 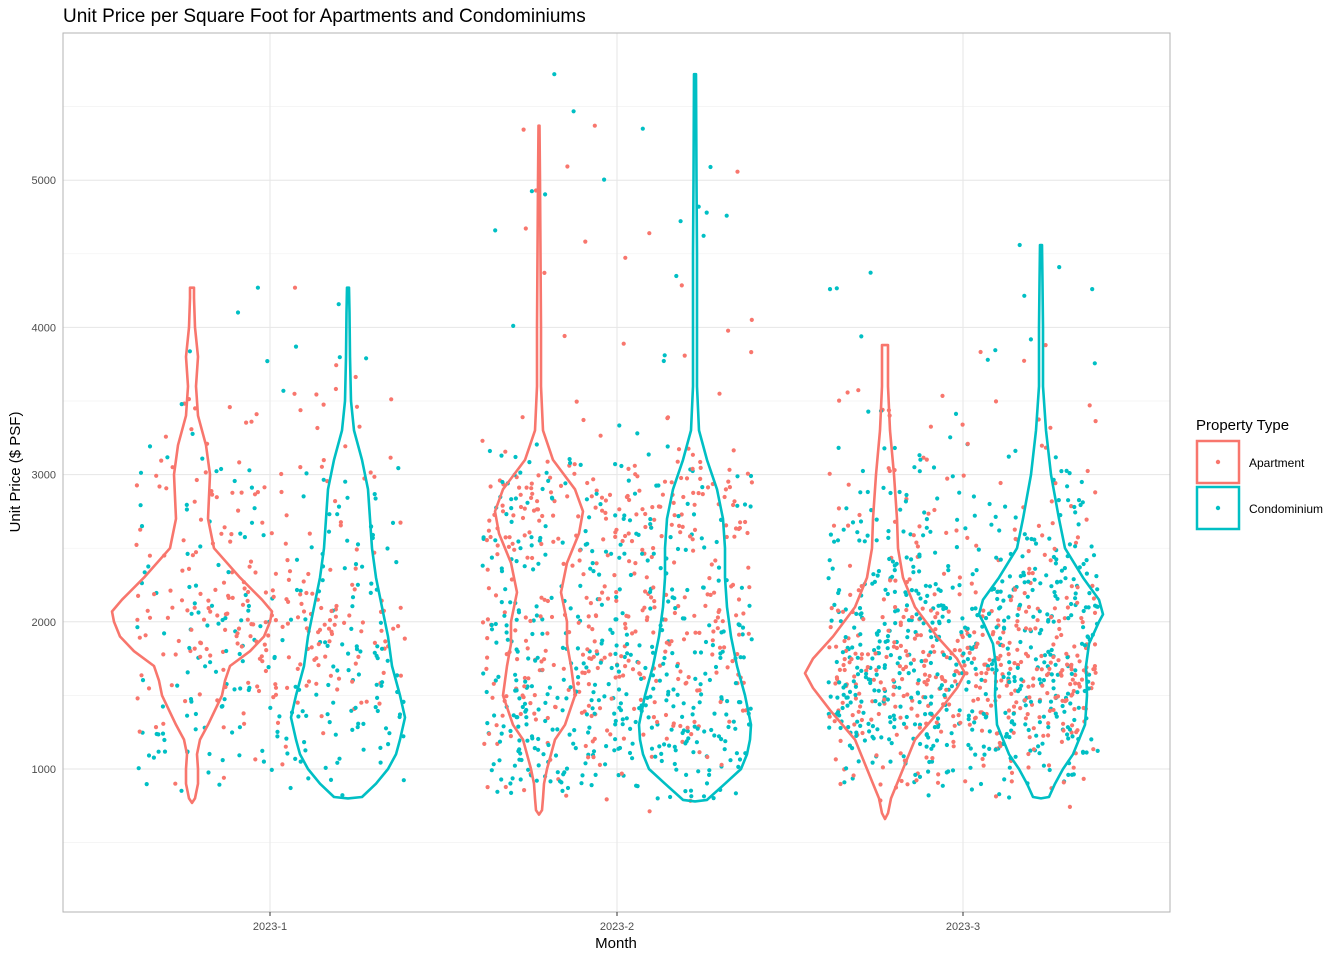 I want to click on legend-key-condominium, so click(x=1218, y=508).